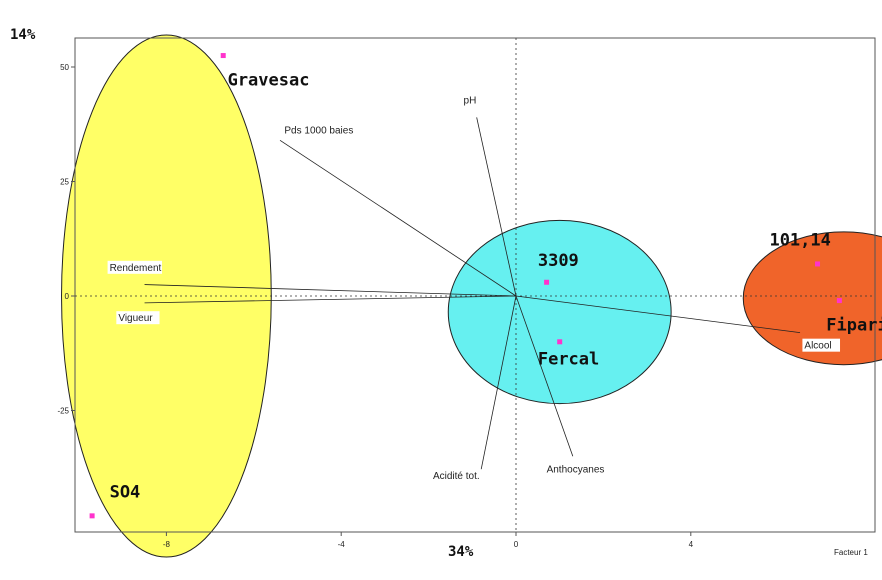 The height and width of the screenshot is (580, 882). What do you see at coordinates (92, 516) in the screenshot?
I see `data-point-so4` at bounding box center [92, 516].